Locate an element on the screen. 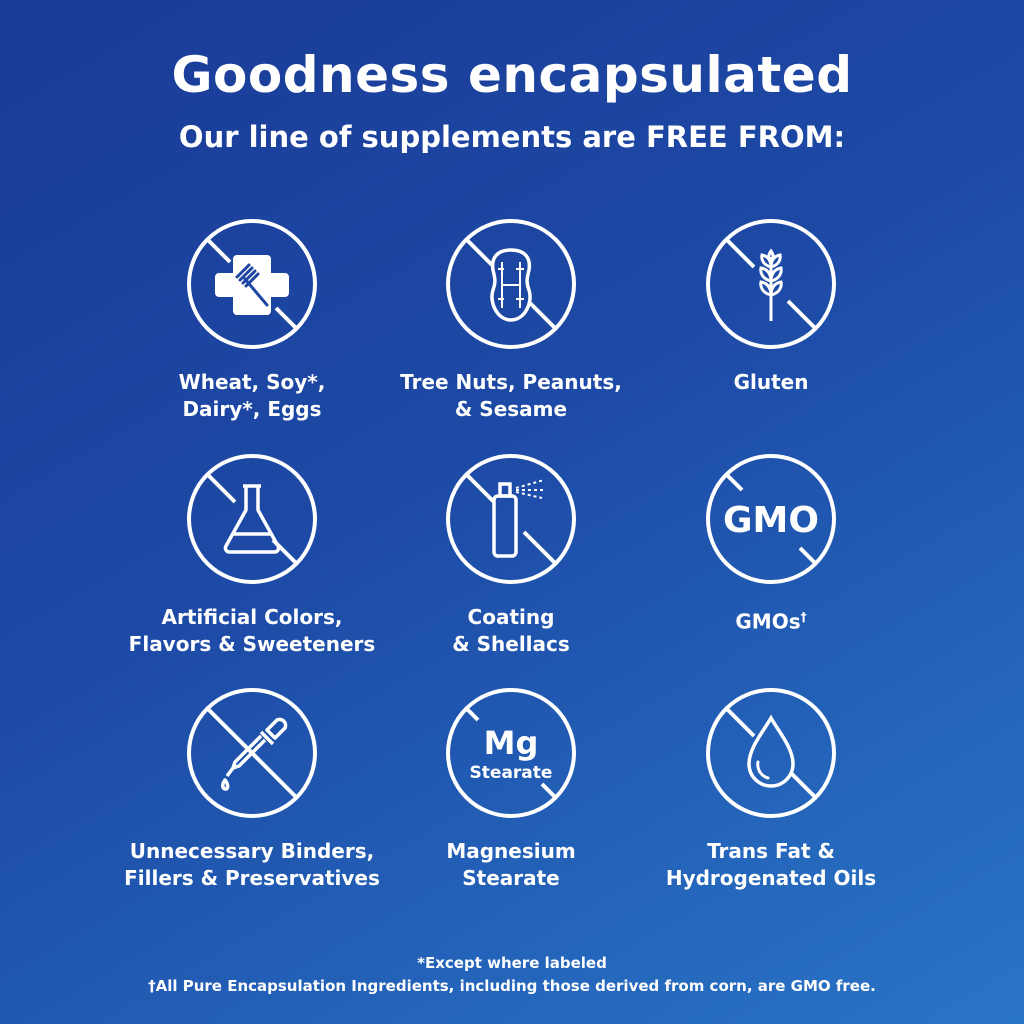  free-from-item: Wheat, Soy*, Dairy*, Eggs is located at coordinates (252, 320).